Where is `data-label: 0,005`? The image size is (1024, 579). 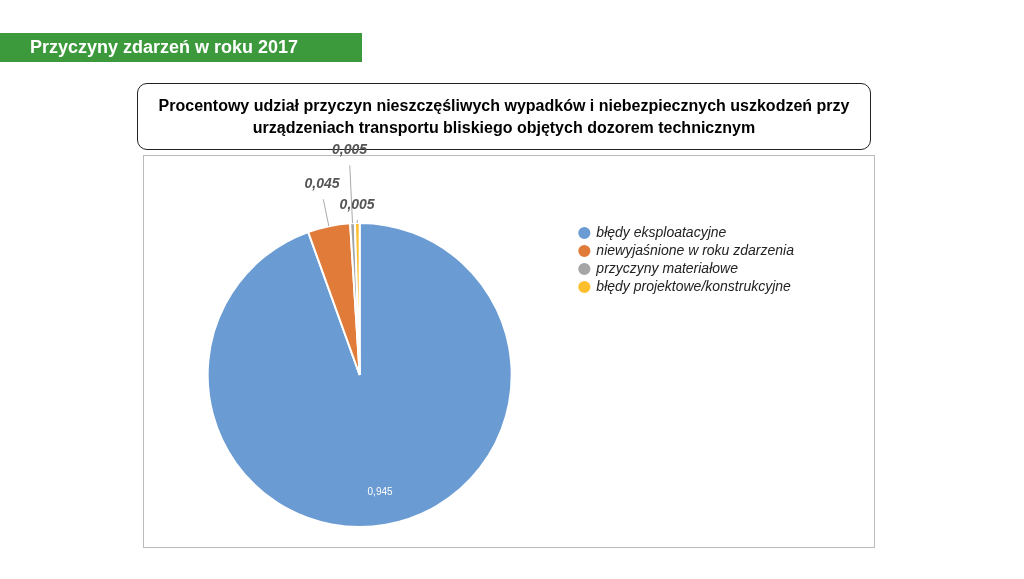
data-label: 0,005 is located at coordinates (357, 203).